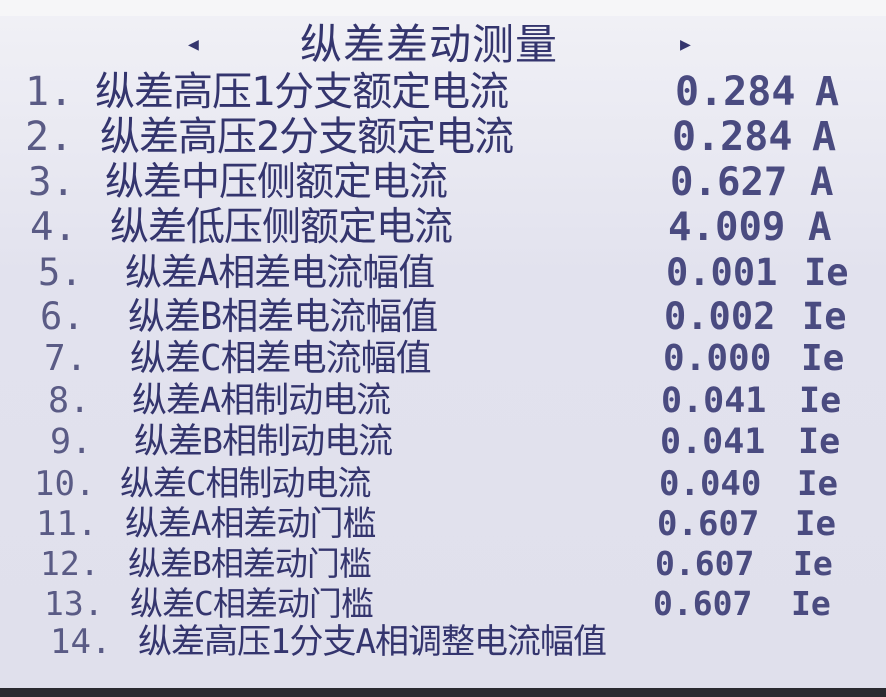 The height and width of the screenshot is (697, 886). What do you see at coordinates (193, 44) in the screenshot?
I see `left-triangle-icon: ◀` at bounding box center [193, 44].